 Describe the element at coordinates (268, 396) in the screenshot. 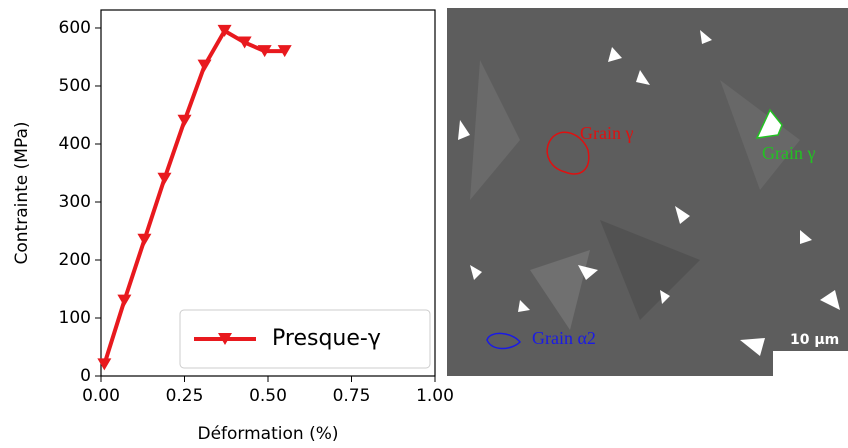

I see `x-tick-label: 0.50` at that location.